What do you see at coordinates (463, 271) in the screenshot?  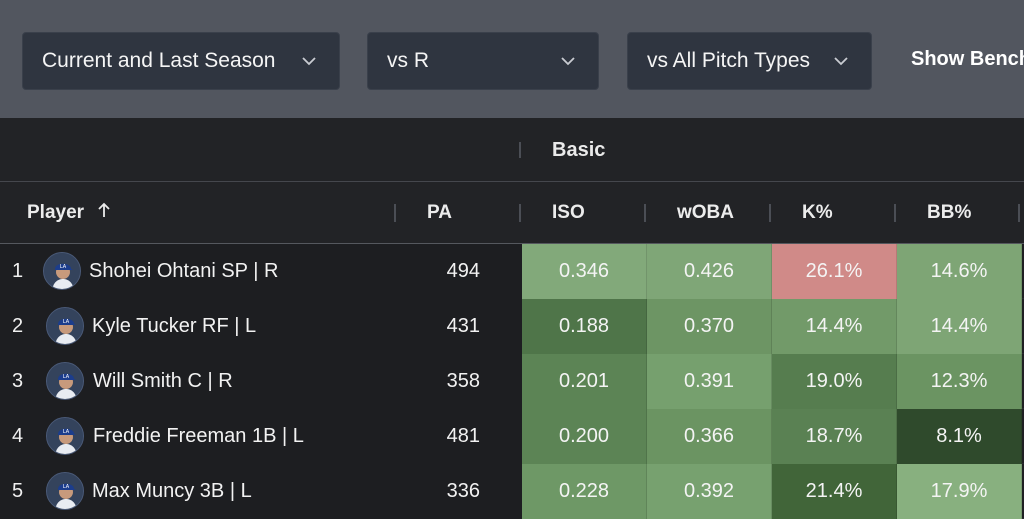 I see `cell-pa: 494` at bounding box center [463, 271].